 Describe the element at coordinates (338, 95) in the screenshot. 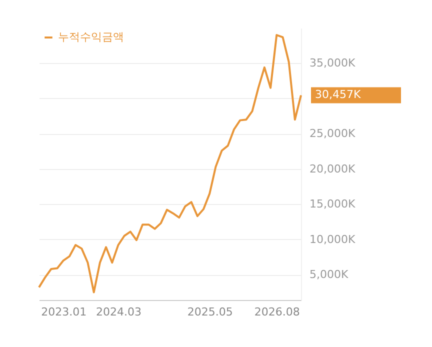

I see `text: 30,457K` at that location.